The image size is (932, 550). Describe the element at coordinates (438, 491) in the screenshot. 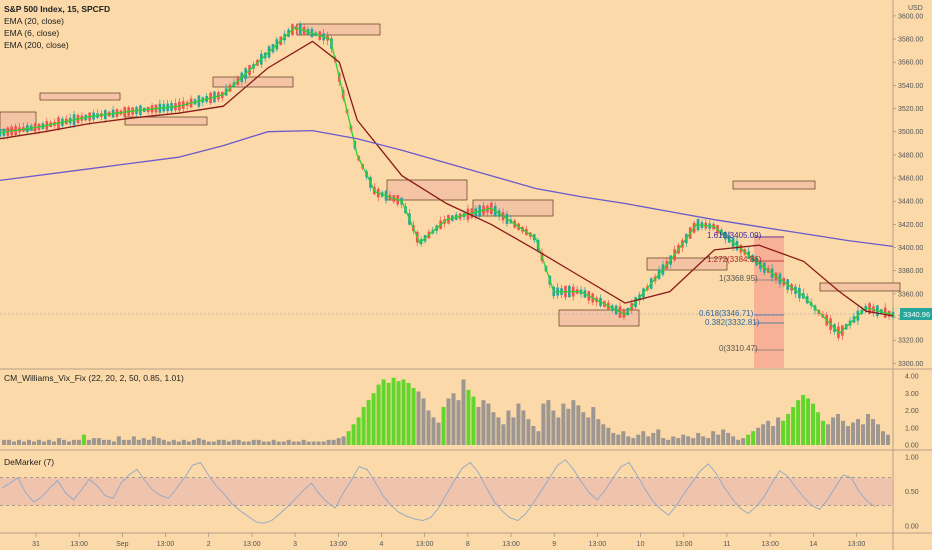

I see `demarker-series-line` at that location.